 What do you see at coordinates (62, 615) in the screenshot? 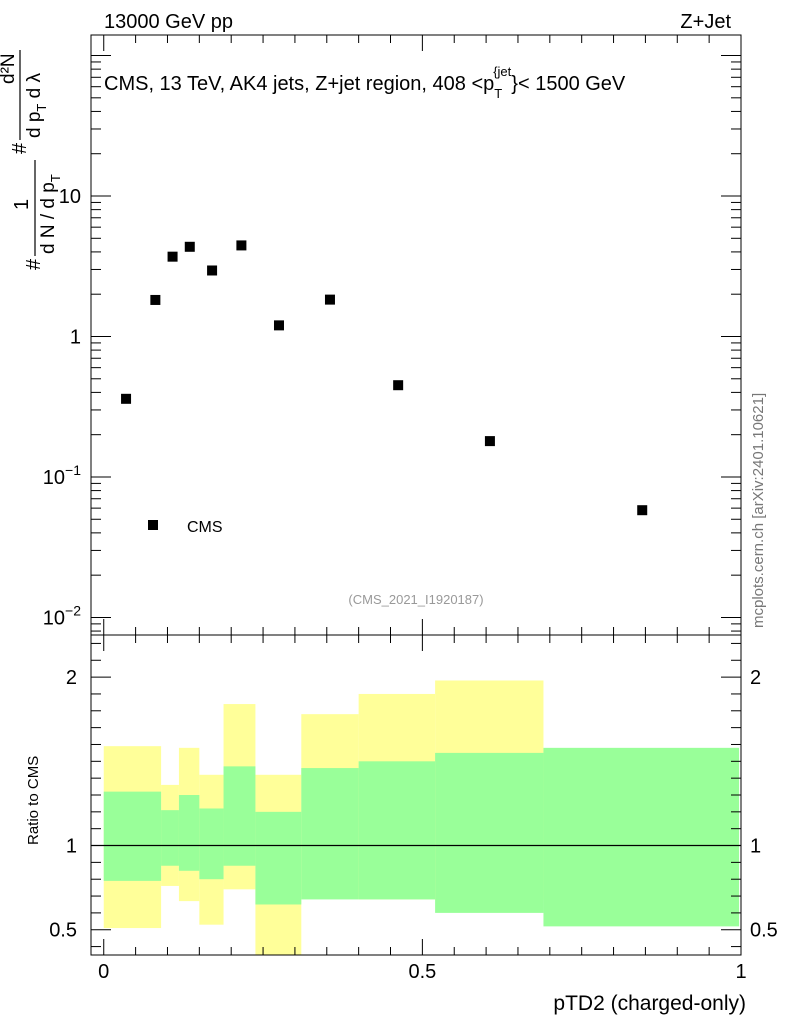
I see `y-tick-label: 10⁻²` at bounding box center [62, 615].